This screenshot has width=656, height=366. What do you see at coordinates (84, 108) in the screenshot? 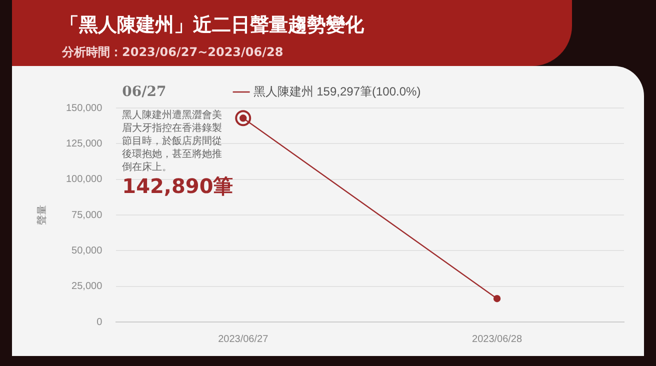
I see `y-tick-label: 150,000` at bounding box center [84, 108].